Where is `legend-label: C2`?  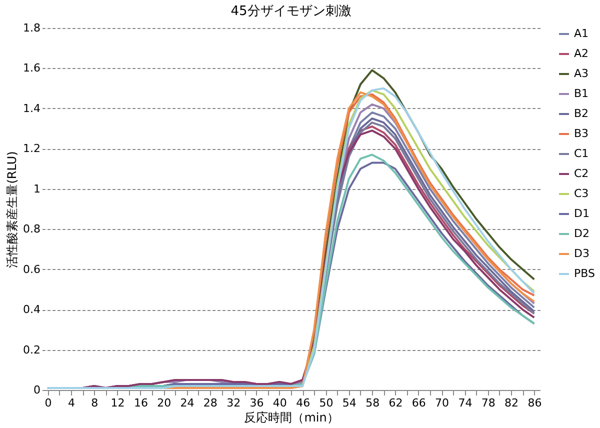 legend-label: C2 is located at coordinates (581, 173).